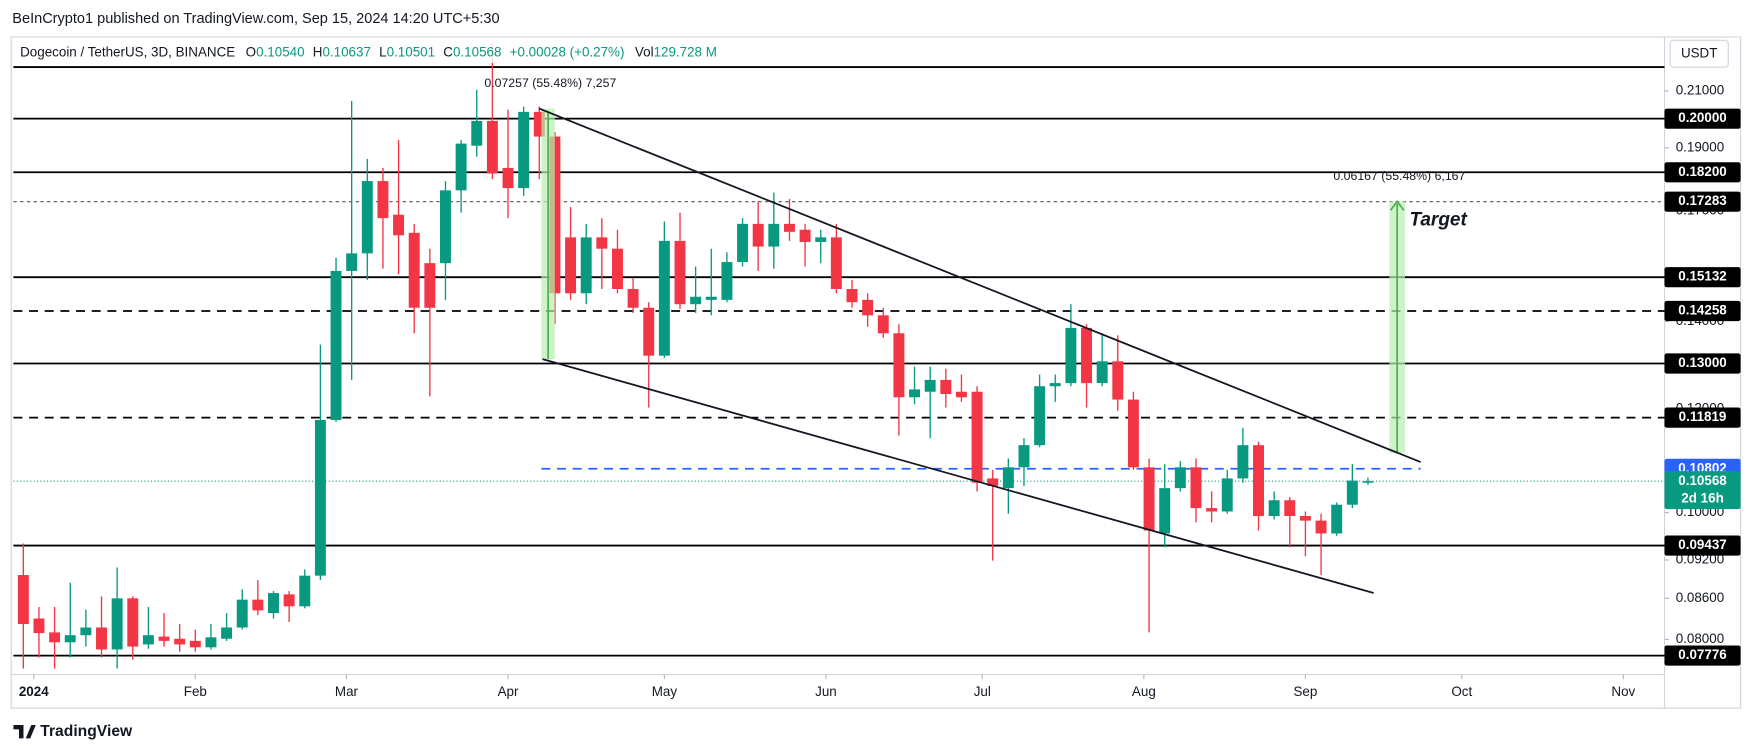 Image resolution: width=1754 pixels, height=753 pixels. I want to click on price-label: 0.15132, so click(1702, 276).